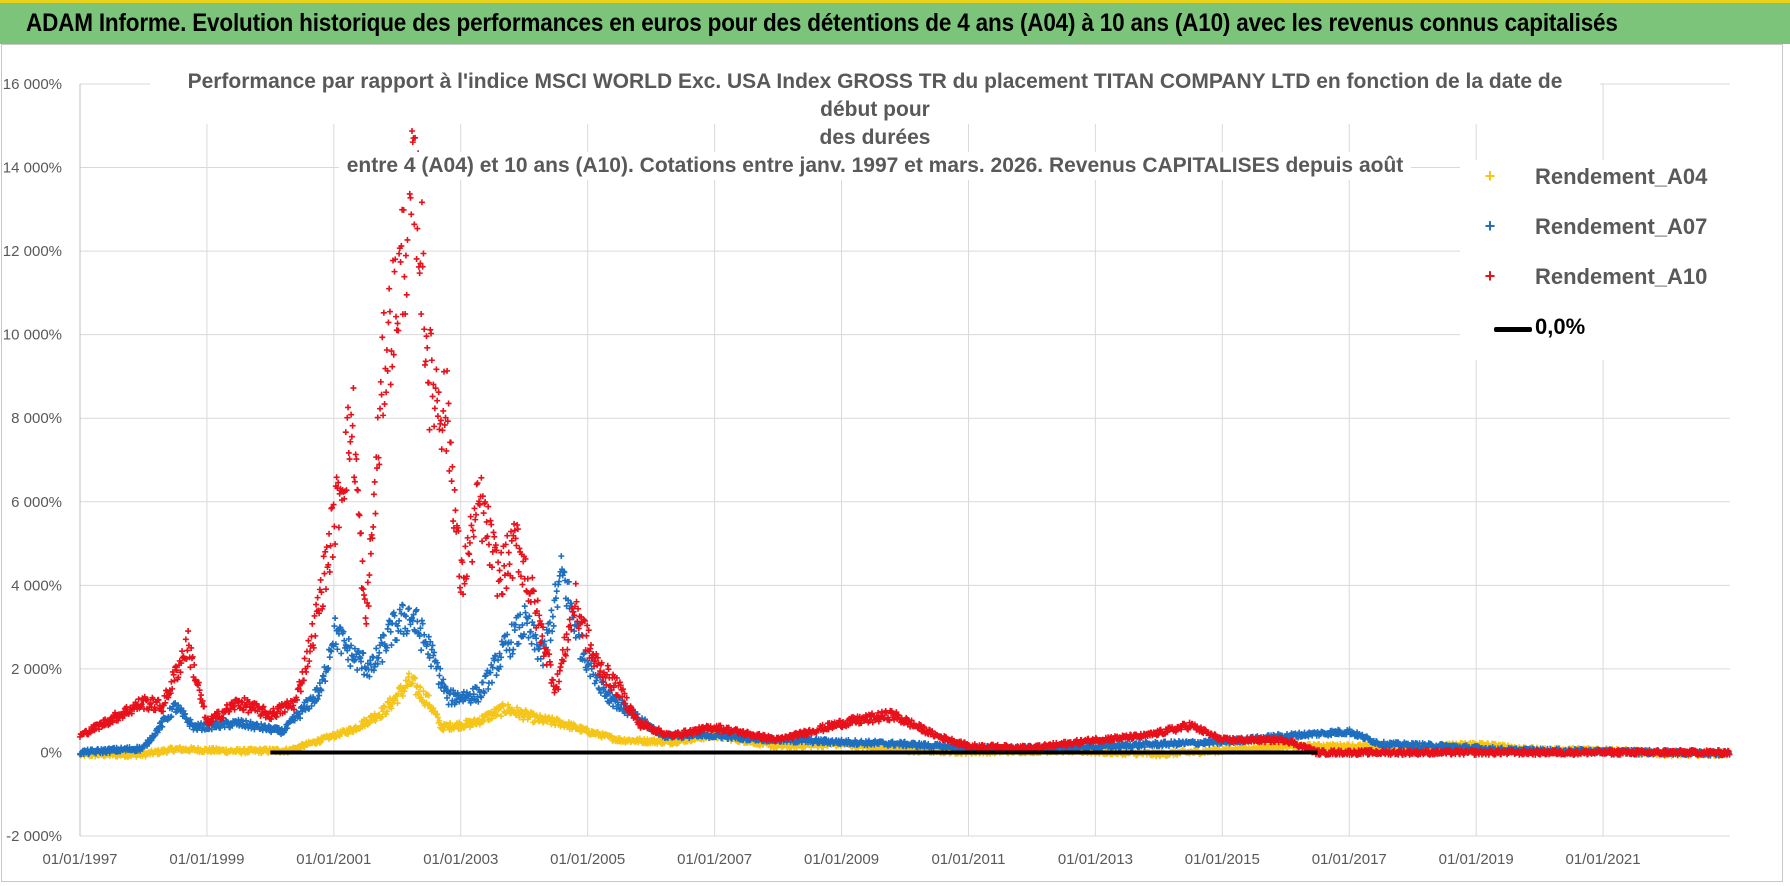  What do you see at coordinates (32, 251) in the screenshot?
I see `y-tick-label: 12 000%` at bounding box center [32, 251].